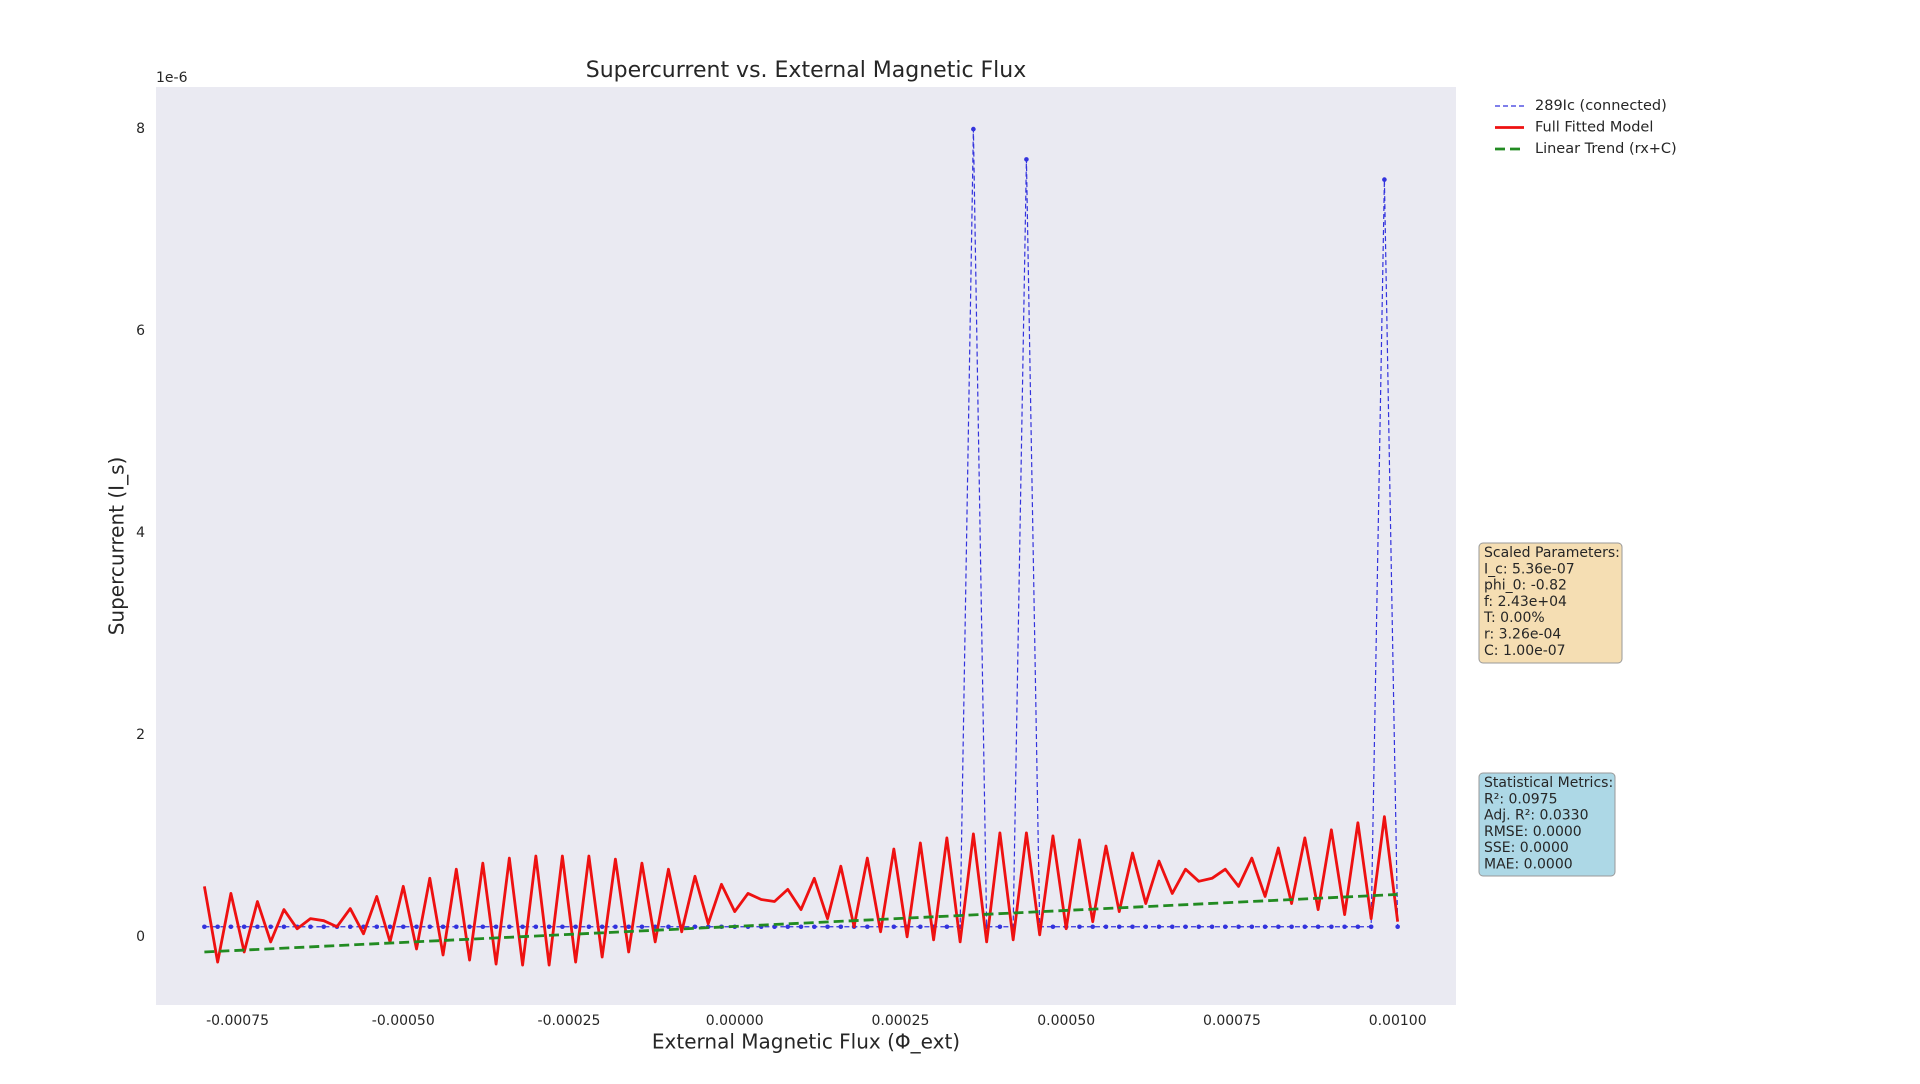  What do you see at coordinates (172, 78) in the screenshot?
I see `y-offset-label: 1e-6` at bounding box center [172, 78].